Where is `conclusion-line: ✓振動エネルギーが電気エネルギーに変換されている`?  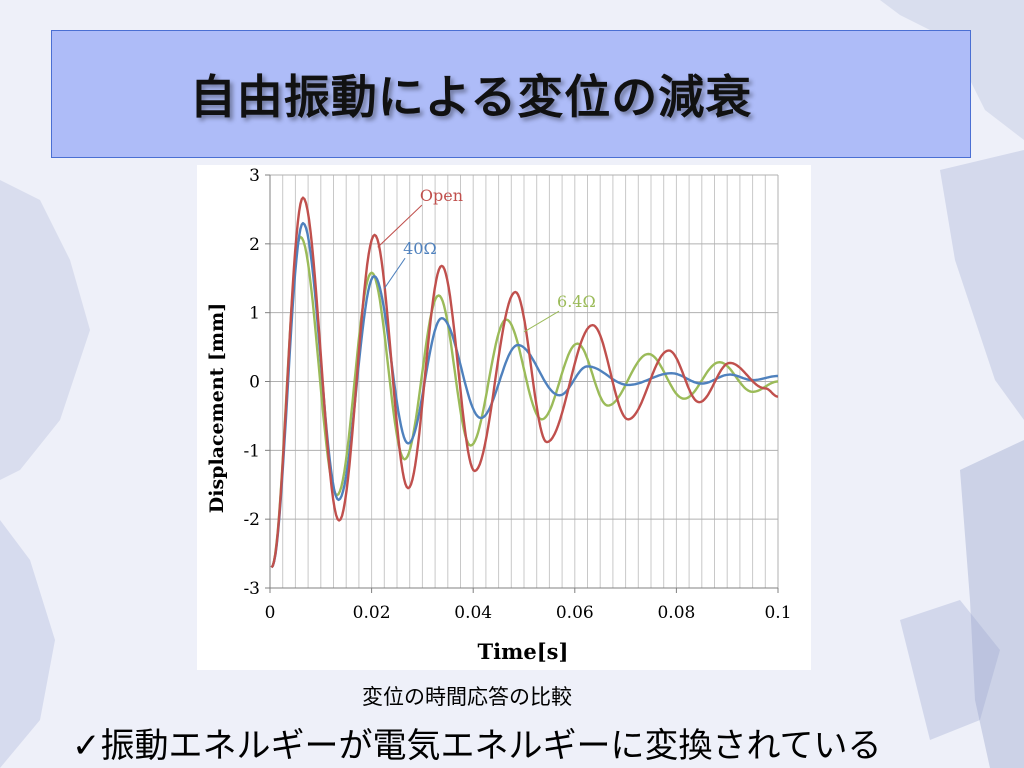
conclusion-line: ✓振動エネルギーが電気エネルギーに変換されている is located at coordinates (532, 742).